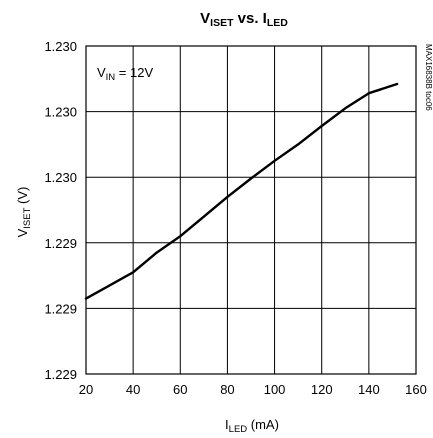 The height and width of the screenshot is (438, 433). What do you see at coordinates (275, 389) in the screenshot?
I see `x-tick-label: 100` at bounding box center [275, 389].